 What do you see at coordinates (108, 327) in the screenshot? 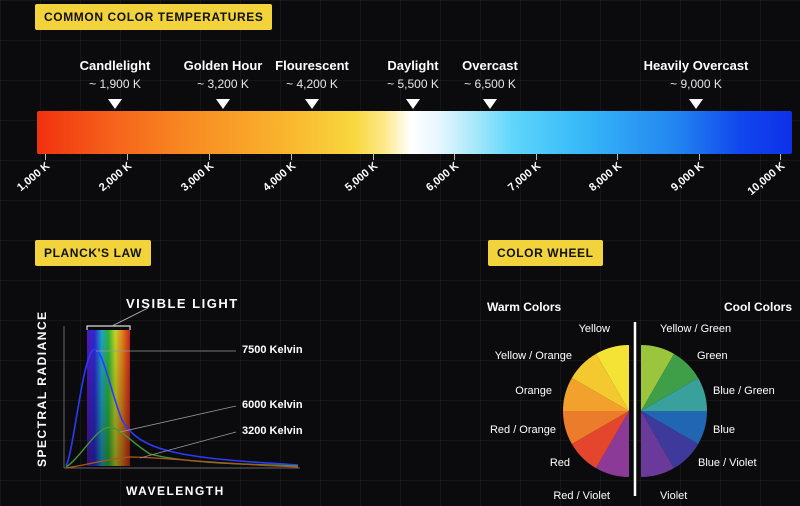
I see `visible-light-bracket` at bounding box center [108, 327].